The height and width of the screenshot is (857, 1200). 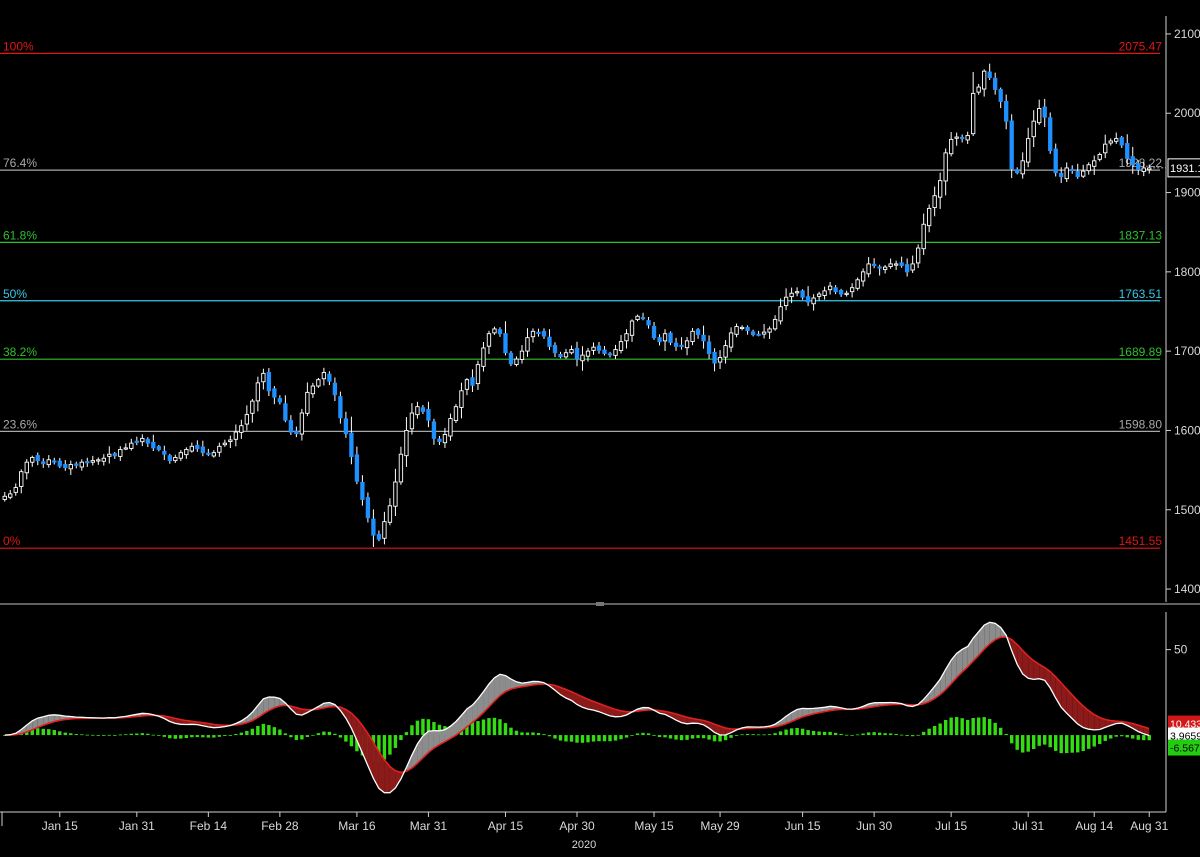 What do you see at coordinates (1187, 272) in the screenshot?
I see `price-axis-tick-label: 1800` at bounding box center [1187, 272].